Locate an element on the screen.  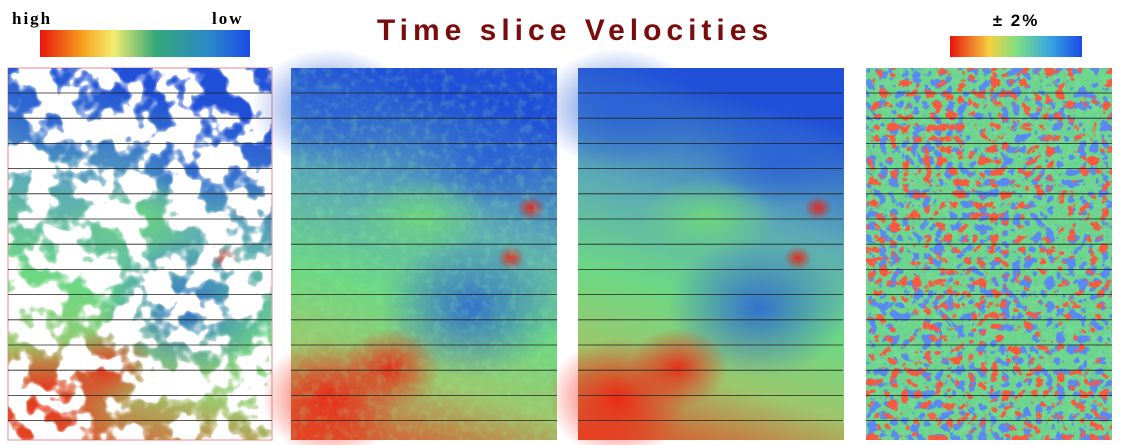
legend-high: high is located at coordinates (32, 18).